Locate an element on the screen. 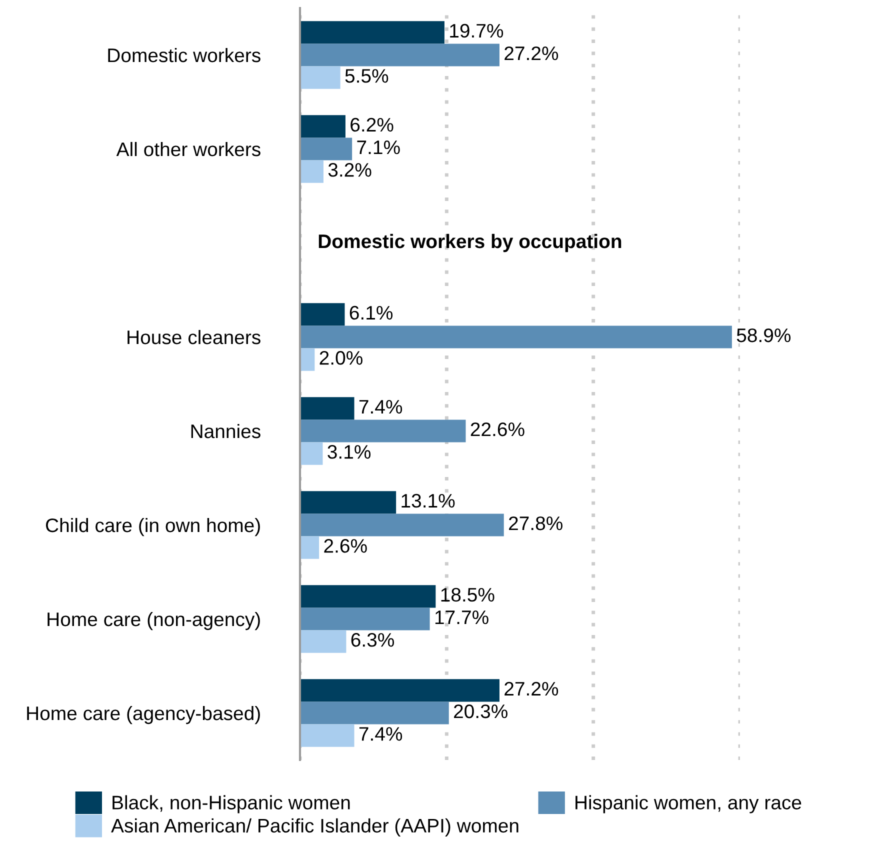  data-label: 6.1% is located at coordinates (371, 313).